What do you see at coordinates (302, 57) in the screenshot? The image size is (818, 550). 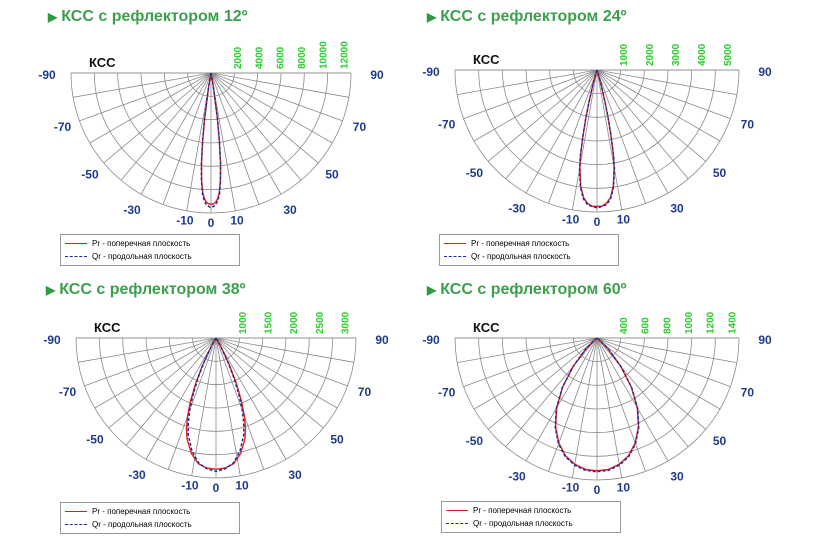 I see `radial-tick-label: 8000` at bounding box center [302, 57].